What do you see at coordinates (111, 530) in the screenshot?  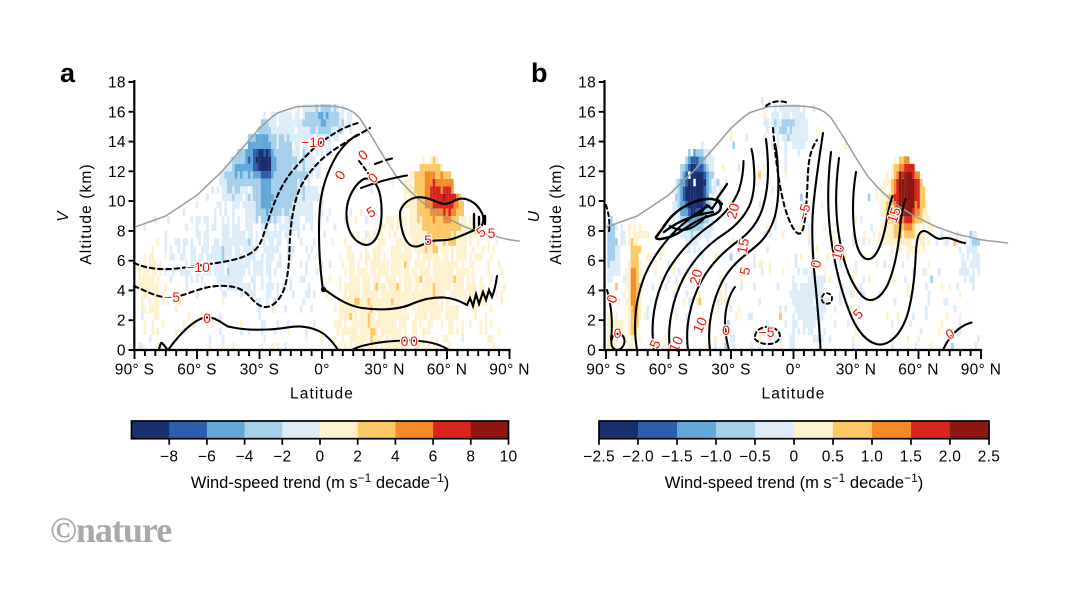 I see `svg-text: ©nature` at bounding box center [111, 530].